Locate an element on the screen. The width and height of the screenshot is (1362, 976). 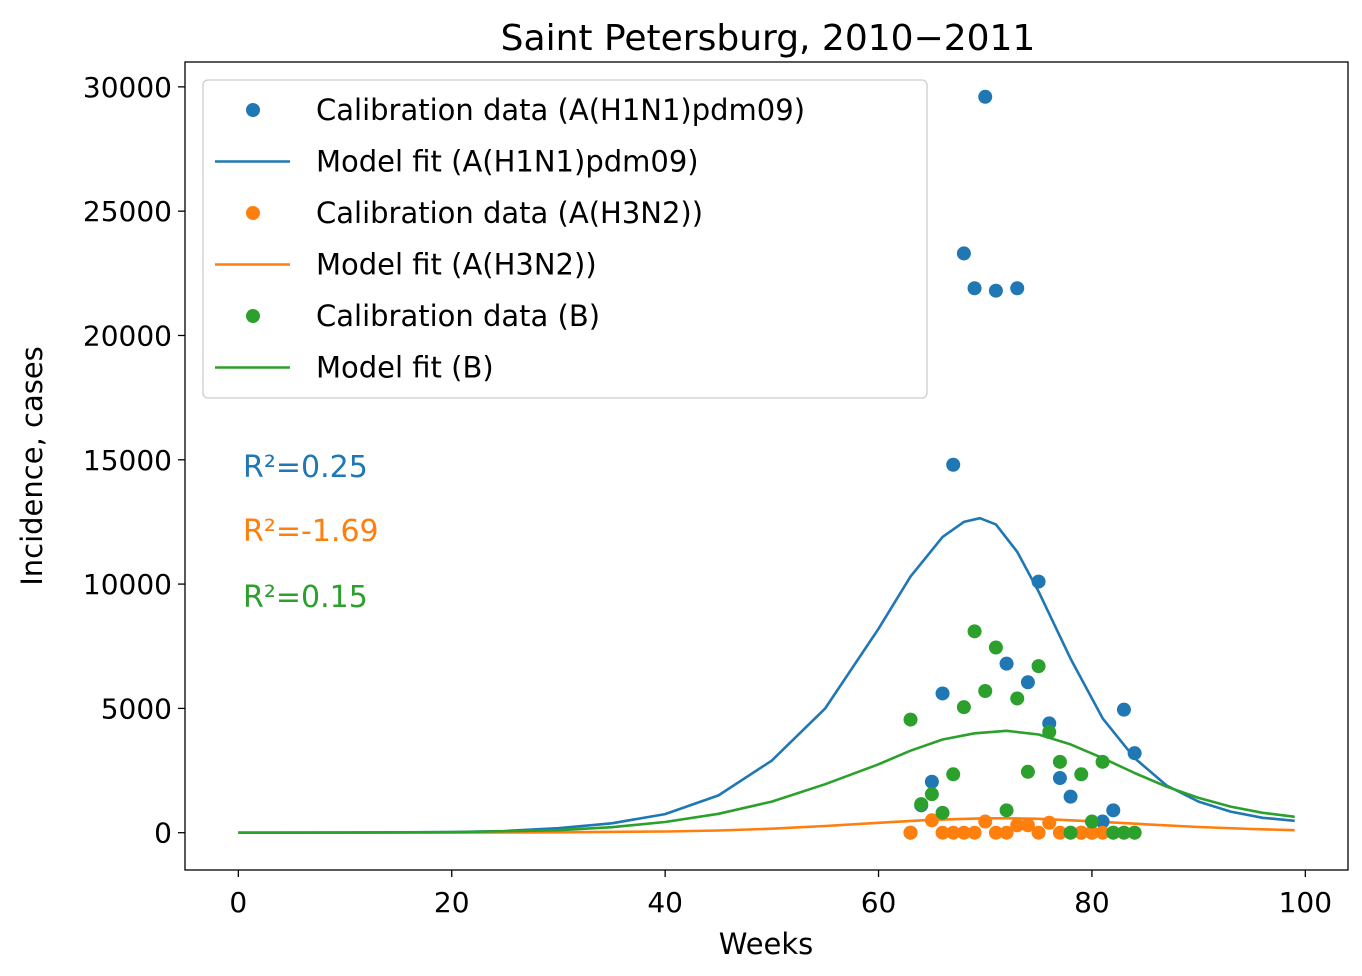
x-tick-label-100: 100 is located at coordinates (1305, 902).